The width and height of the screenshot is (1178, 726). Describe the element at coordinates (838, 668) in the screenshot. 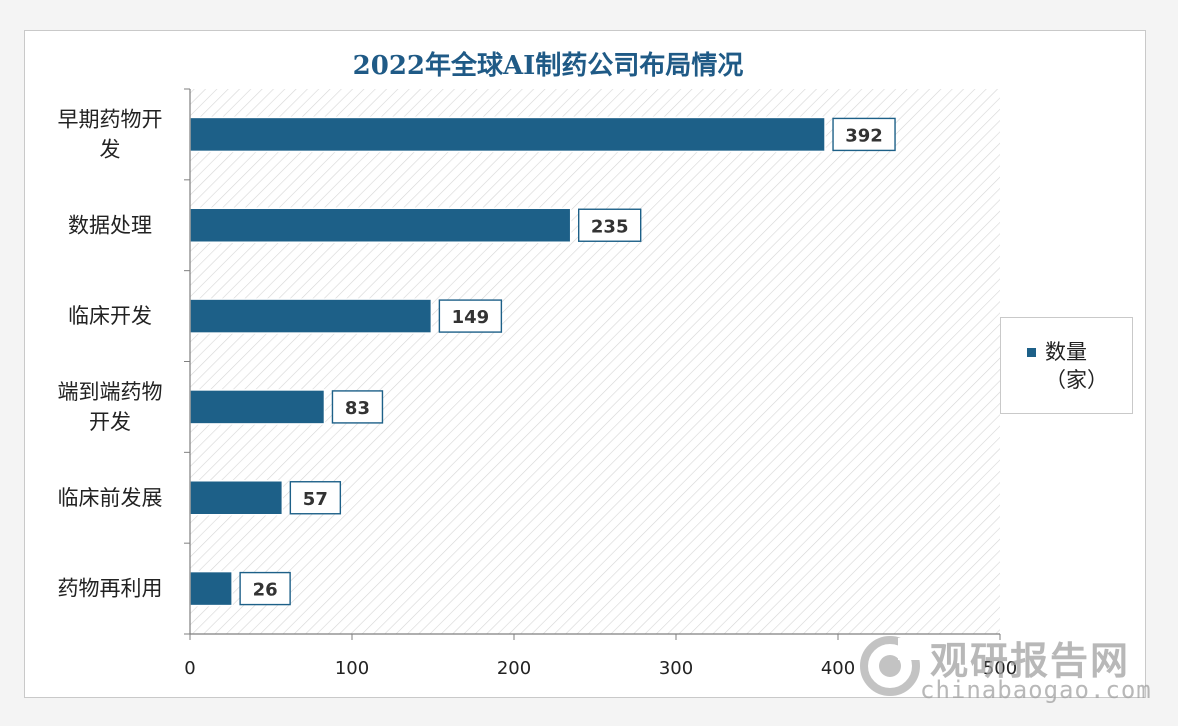

I see `x-tick-label: 400` at that location.